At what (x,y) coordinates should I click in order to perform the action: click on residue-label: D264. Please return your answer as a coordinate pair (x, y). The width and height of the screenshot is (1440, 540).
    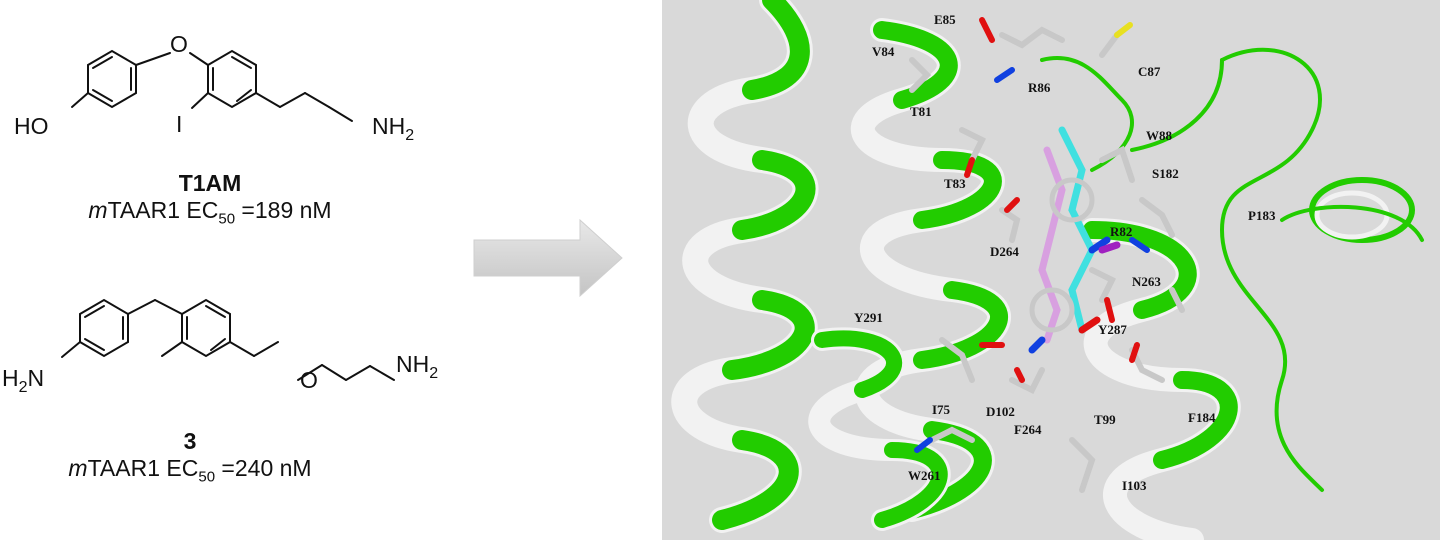
    Looking at the image, I should click on (1004, 251).